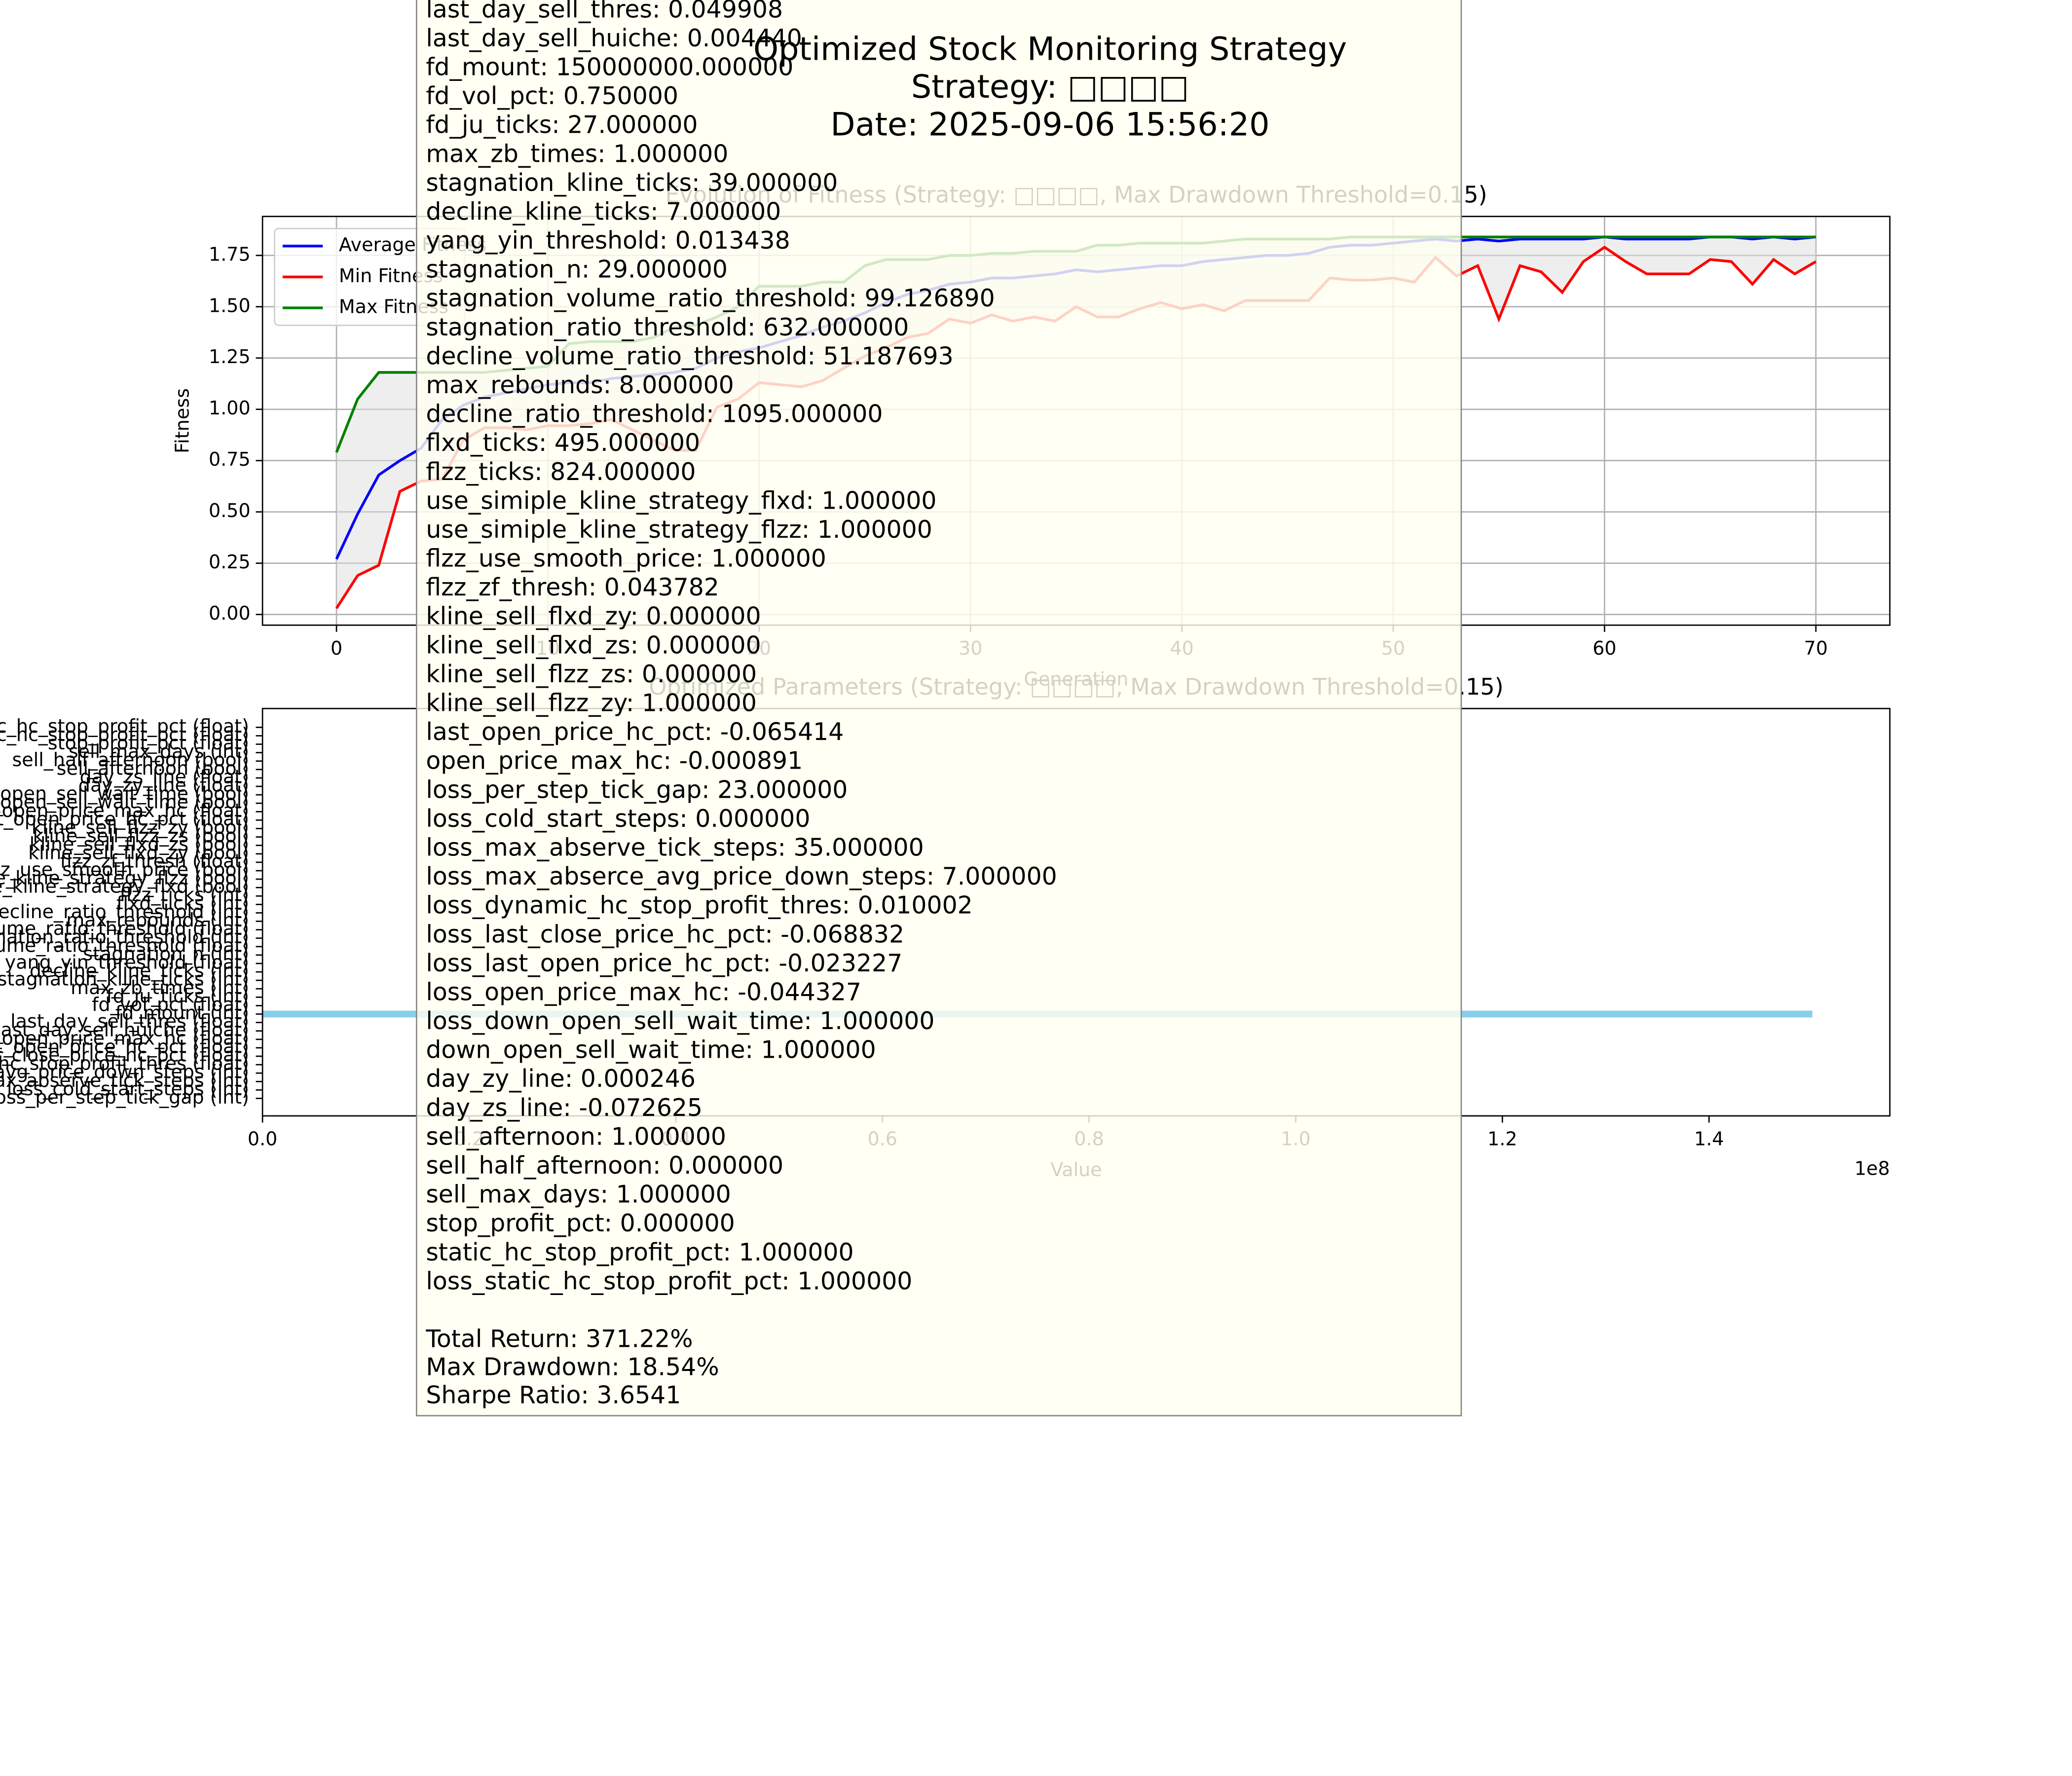 This screenshot has width=2072, height=1776. I want to click on info-stat: Sharpe Ratio: 3.6541, so click(554, 1395).